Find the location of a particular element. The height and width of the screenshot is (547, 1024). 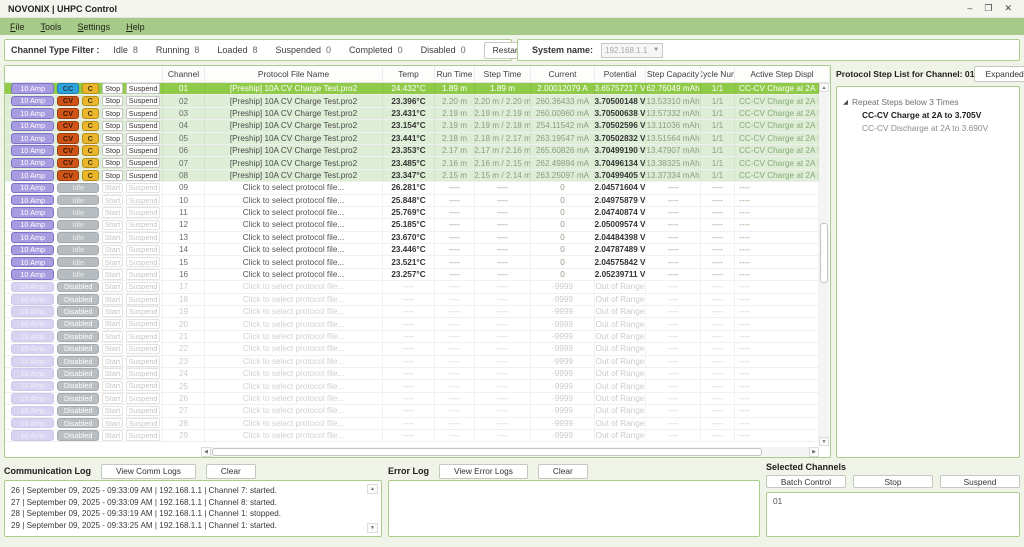

filter-count-completed: Completed 0 is located at coordinates (376, 50).